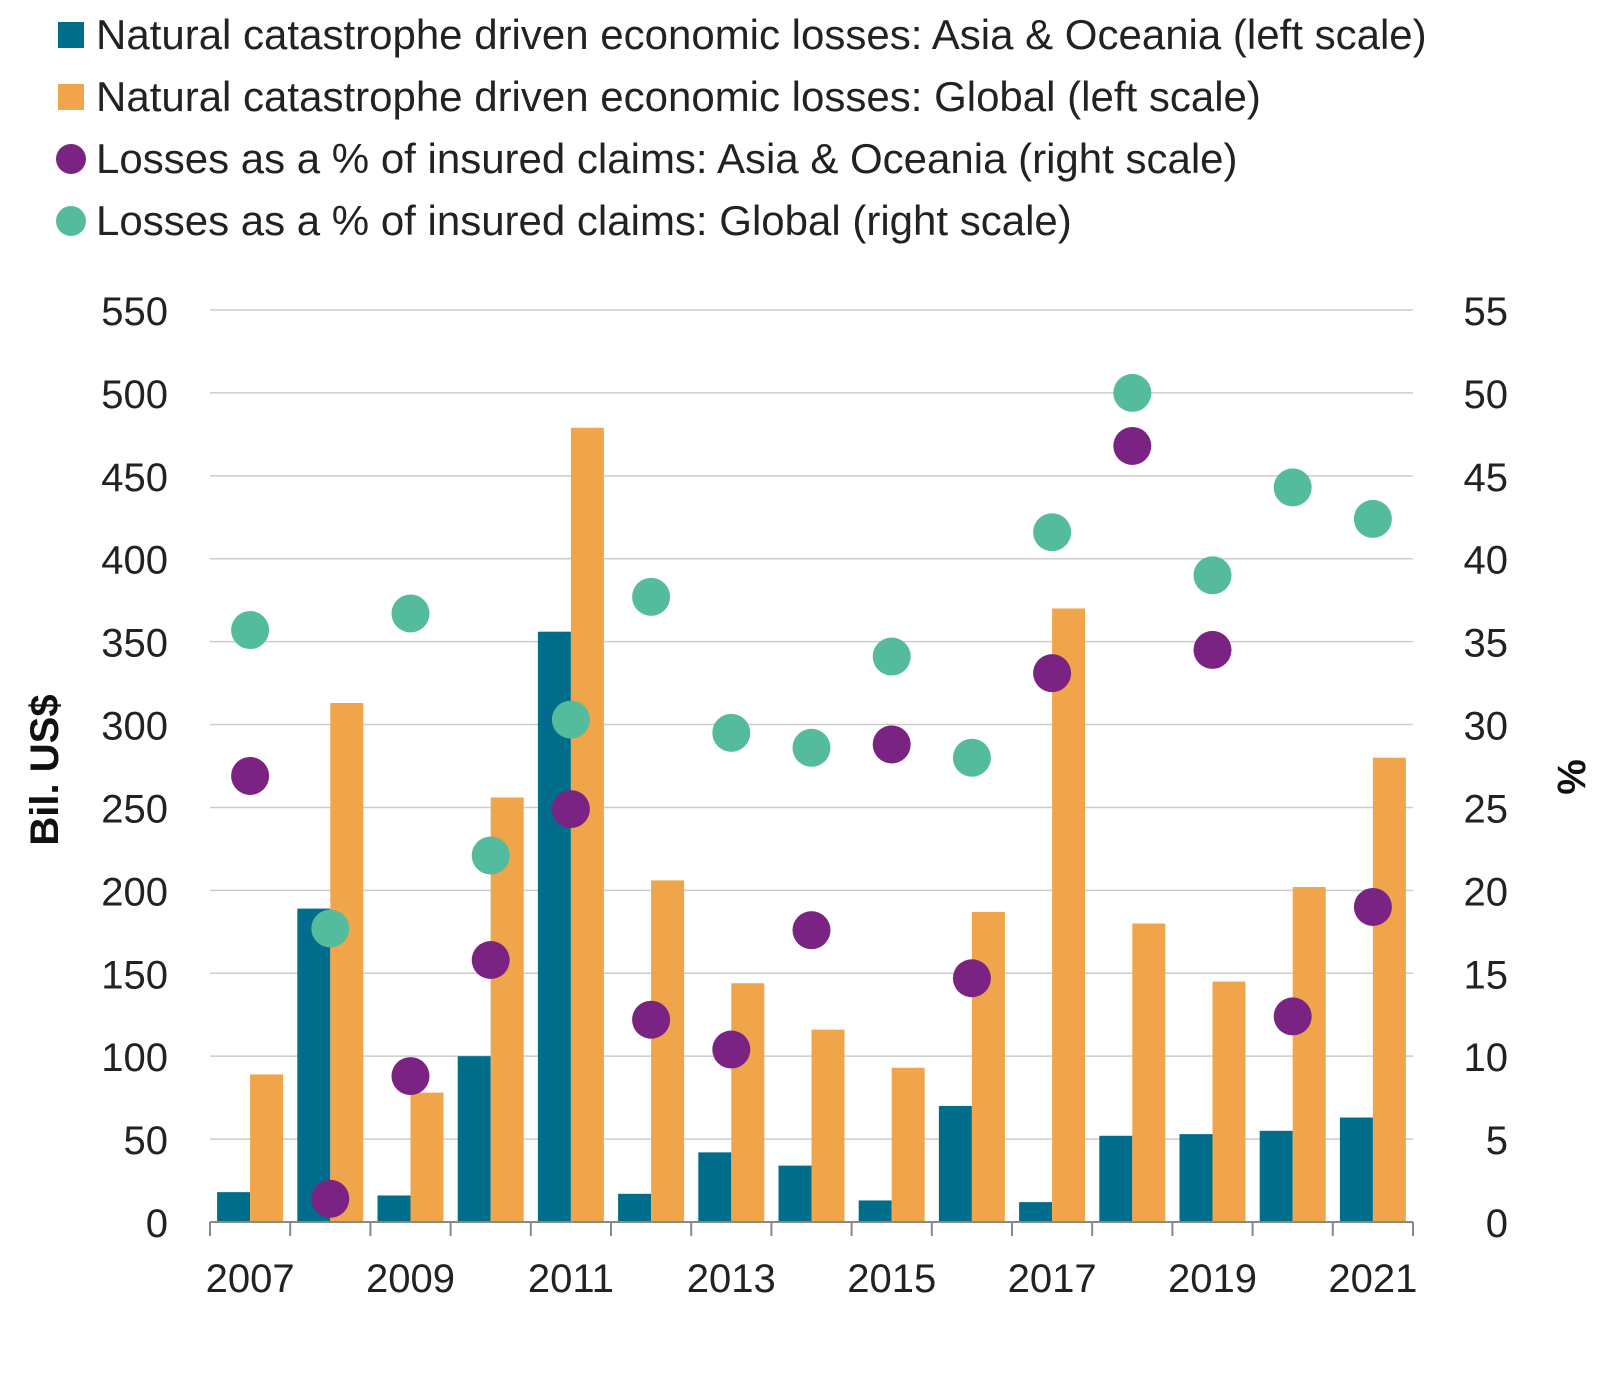 This screenshot has height=1384, width=1624. Describe the element at coordinates (134, 975) in the screenshot. I see `y-left-tick-label: 150` at that location.